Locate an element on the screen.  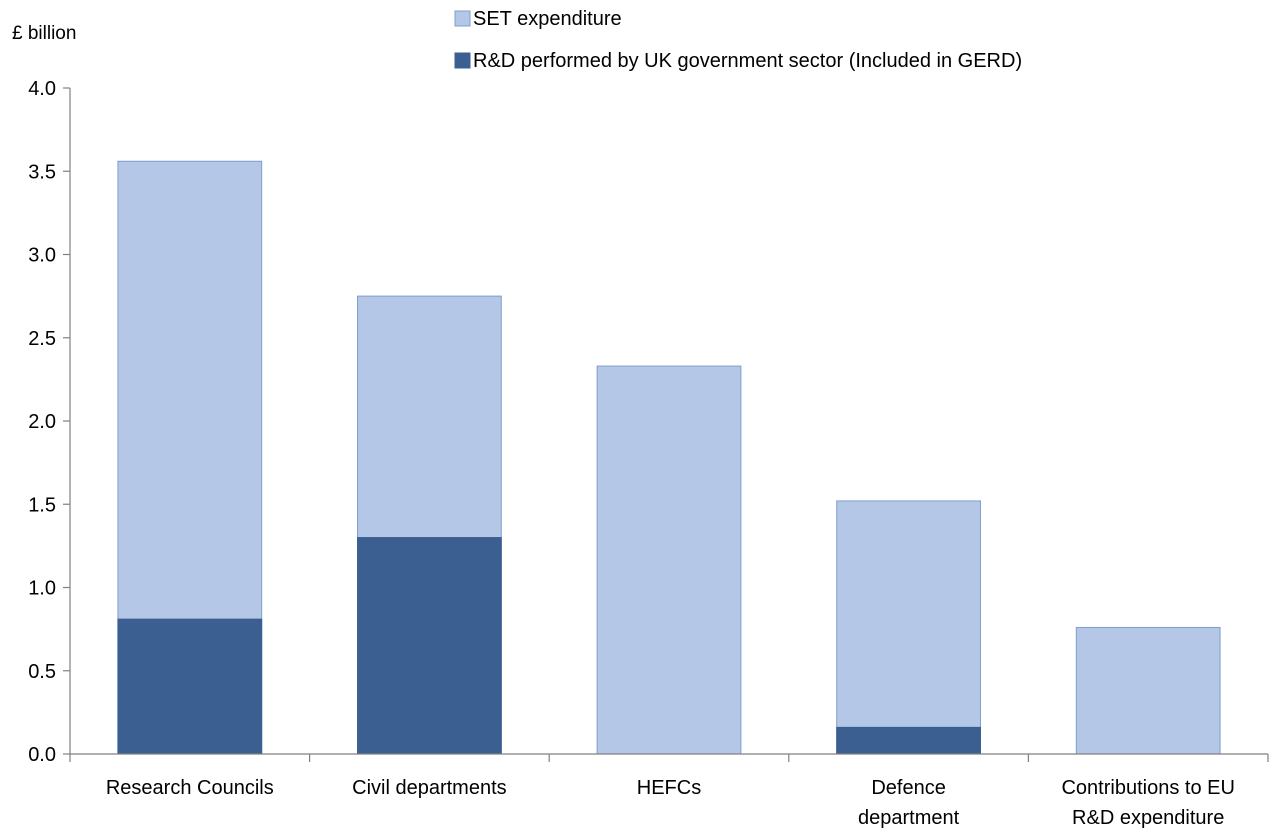
y-tick-label: 3.5 is located at coordinates (42, 172).